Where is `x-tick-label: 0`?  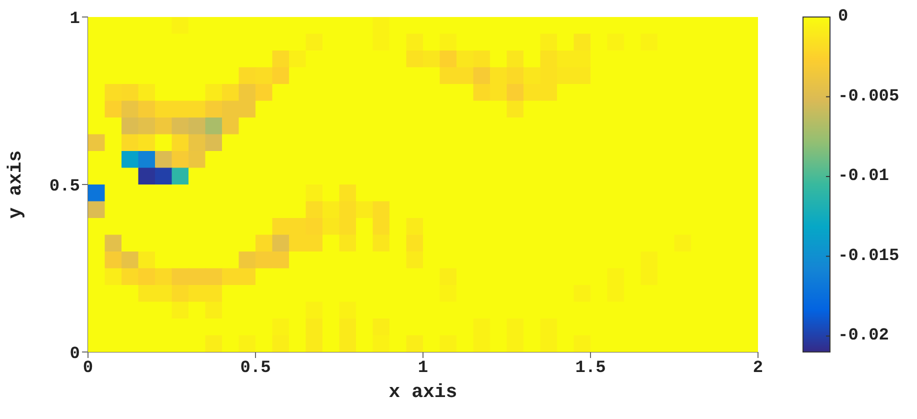 x-tick-label: 0 is located at coordinates (88, 368).